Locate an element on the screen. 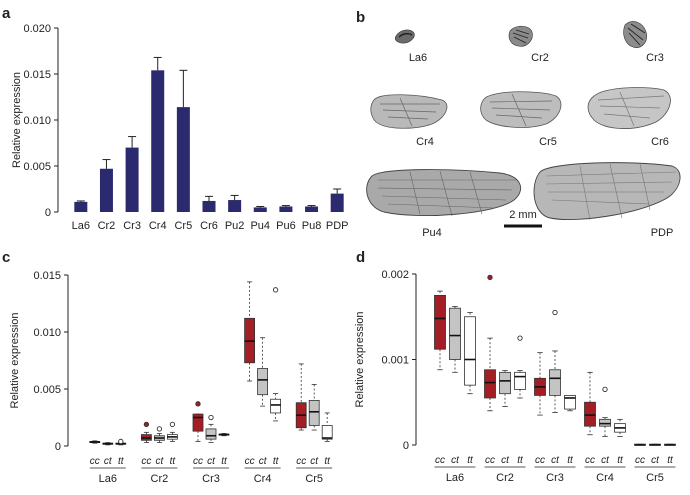  panel-label-b: b is located at coordinates (360, 17).